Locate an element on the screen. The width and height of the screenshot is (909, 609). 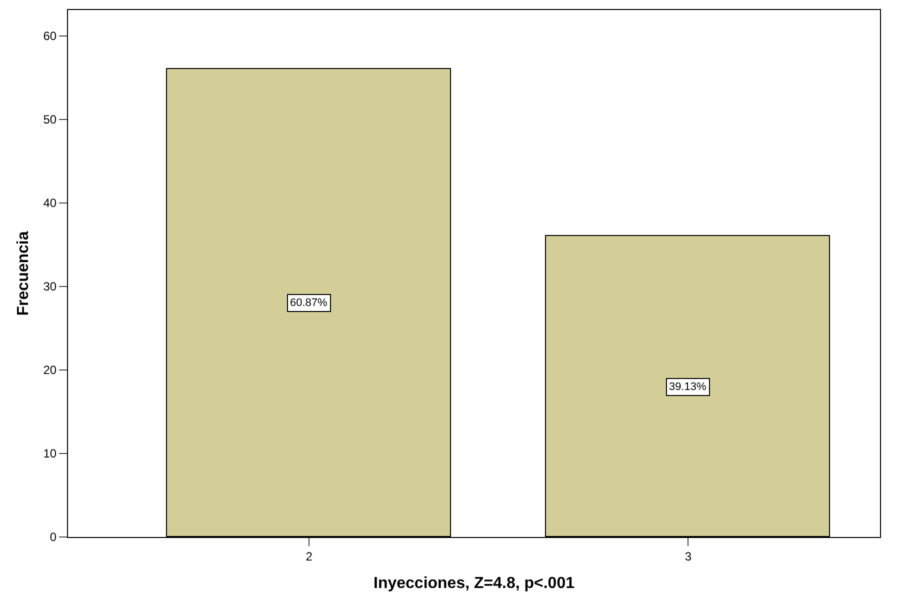
y-tick-label: 20 is located at coordinates (50, 370).